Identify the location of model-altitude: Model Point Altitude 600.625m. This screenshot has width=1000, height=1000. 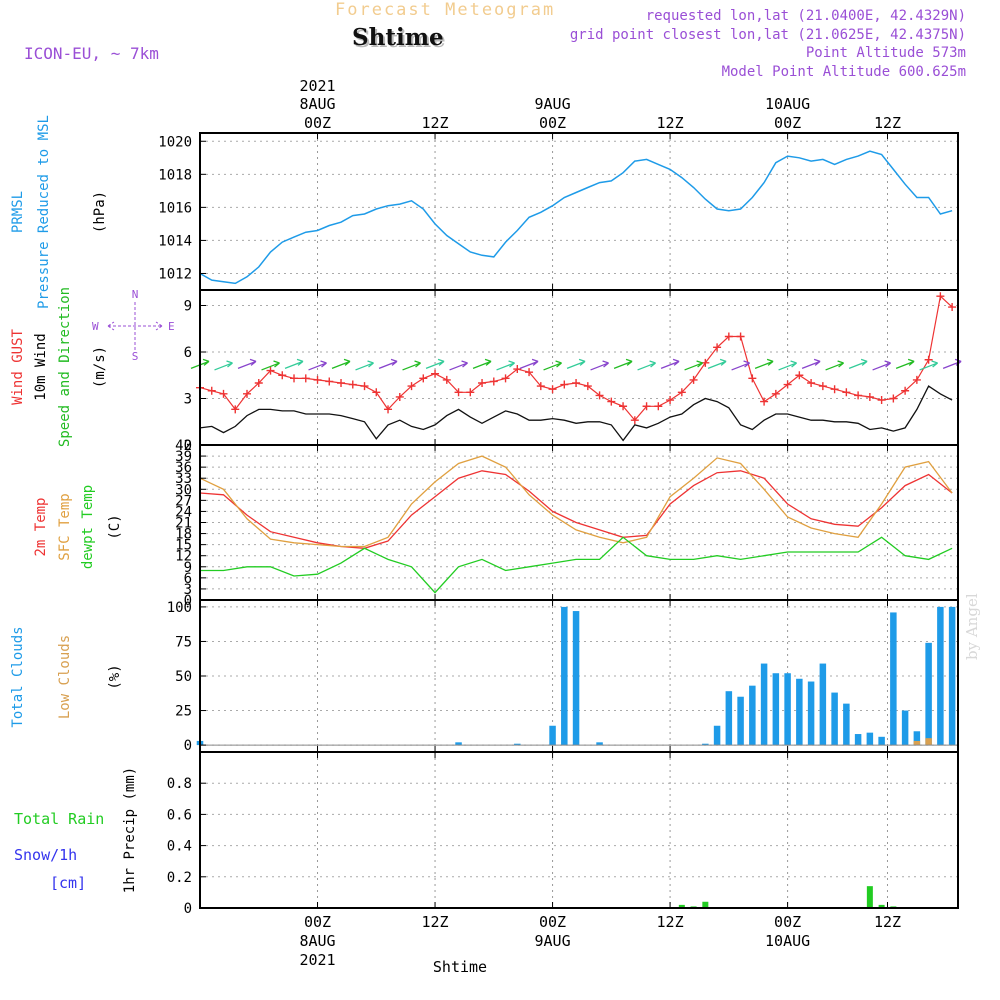
(843, 72).